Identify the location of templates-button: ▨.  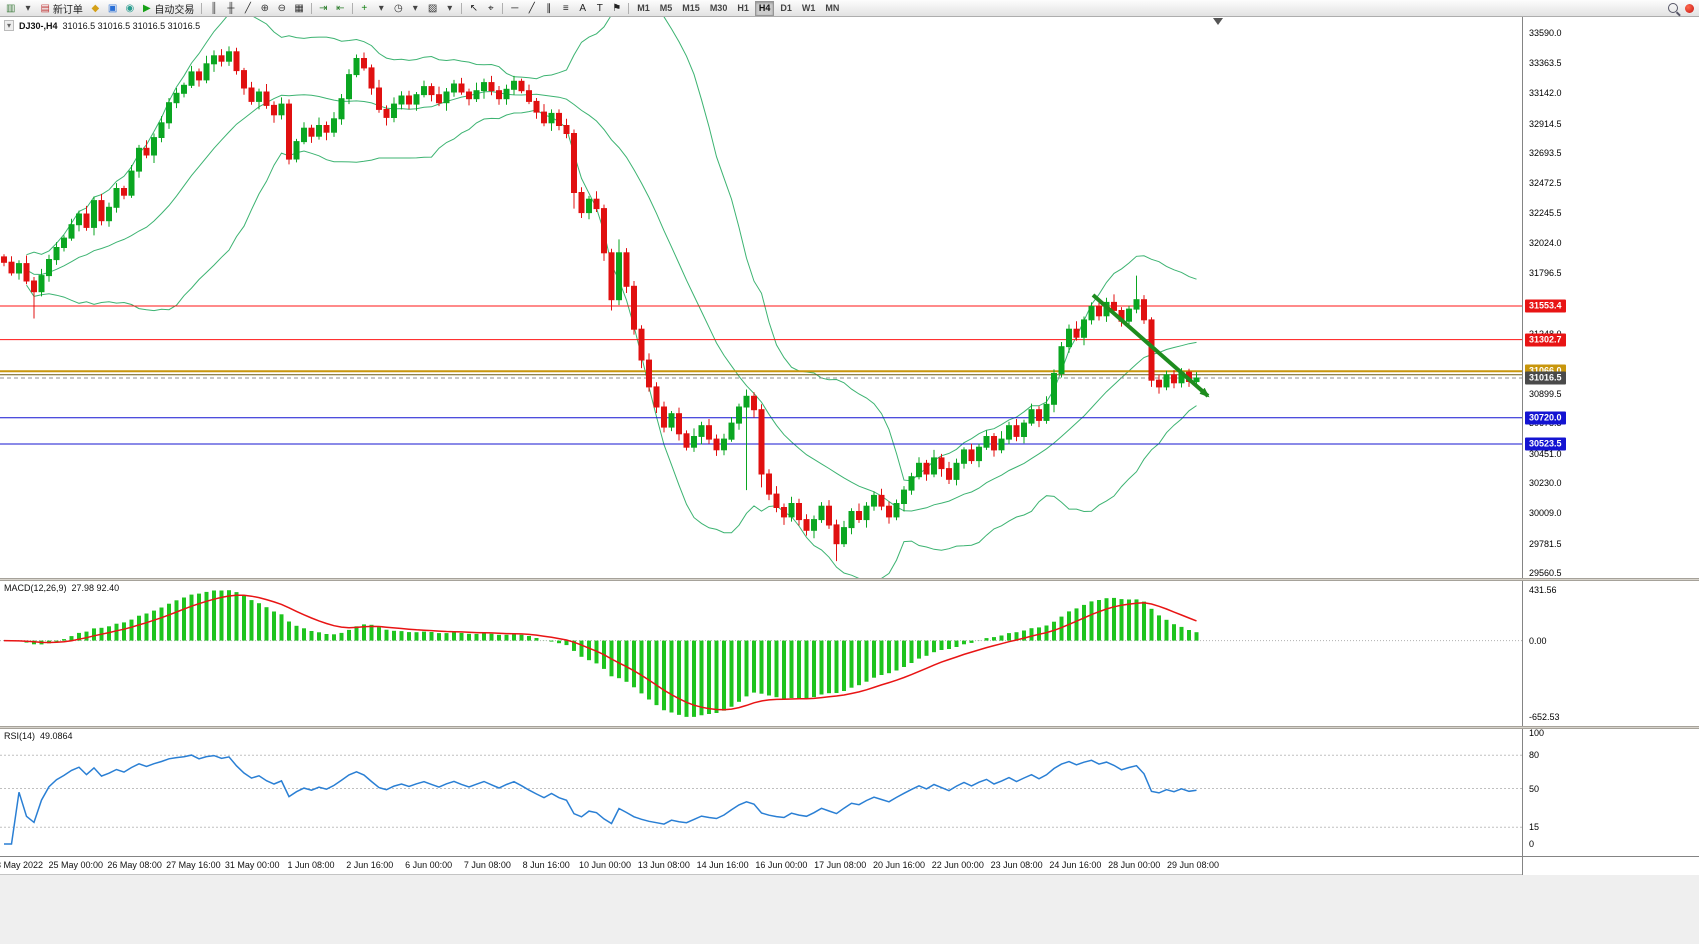
(432, 8).